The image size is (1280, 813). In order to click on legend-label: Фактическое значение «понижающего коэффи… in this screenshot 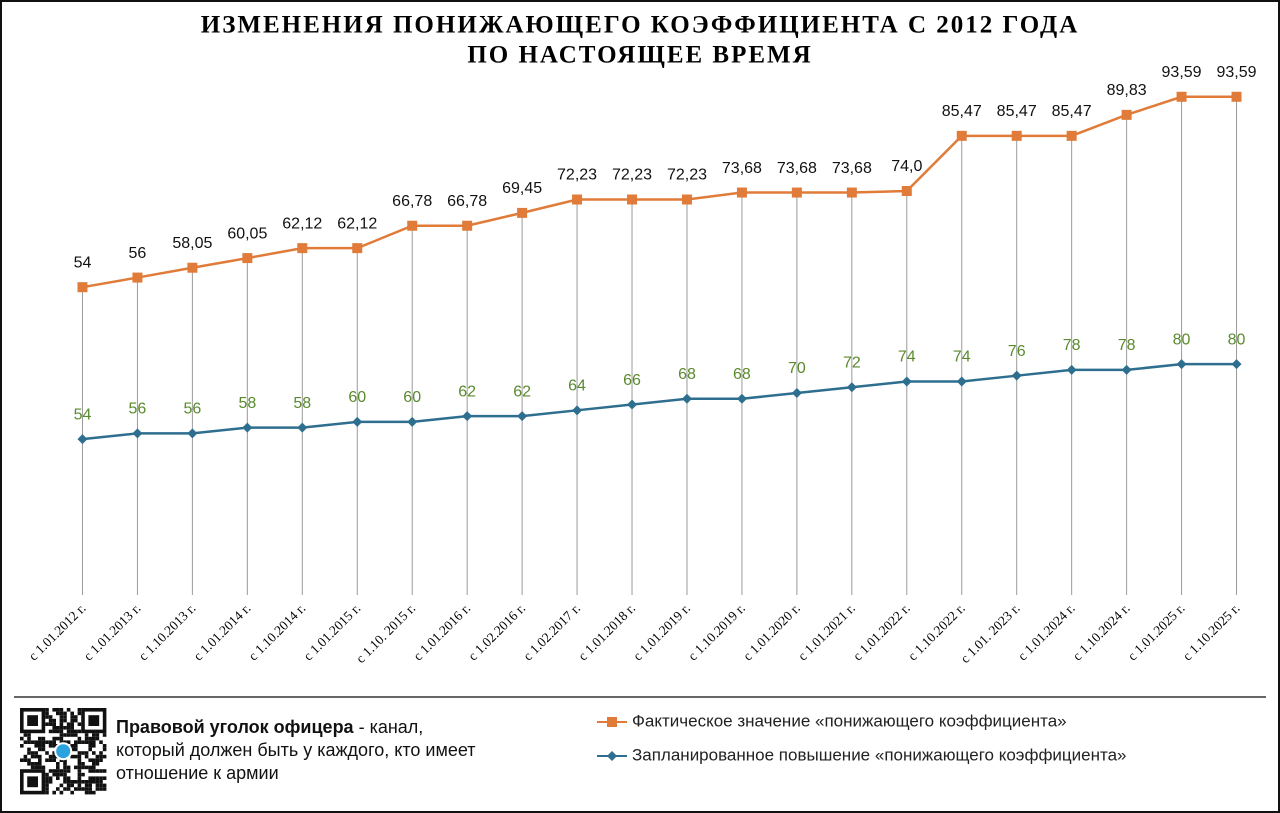, I will do `click(849, 720)`.